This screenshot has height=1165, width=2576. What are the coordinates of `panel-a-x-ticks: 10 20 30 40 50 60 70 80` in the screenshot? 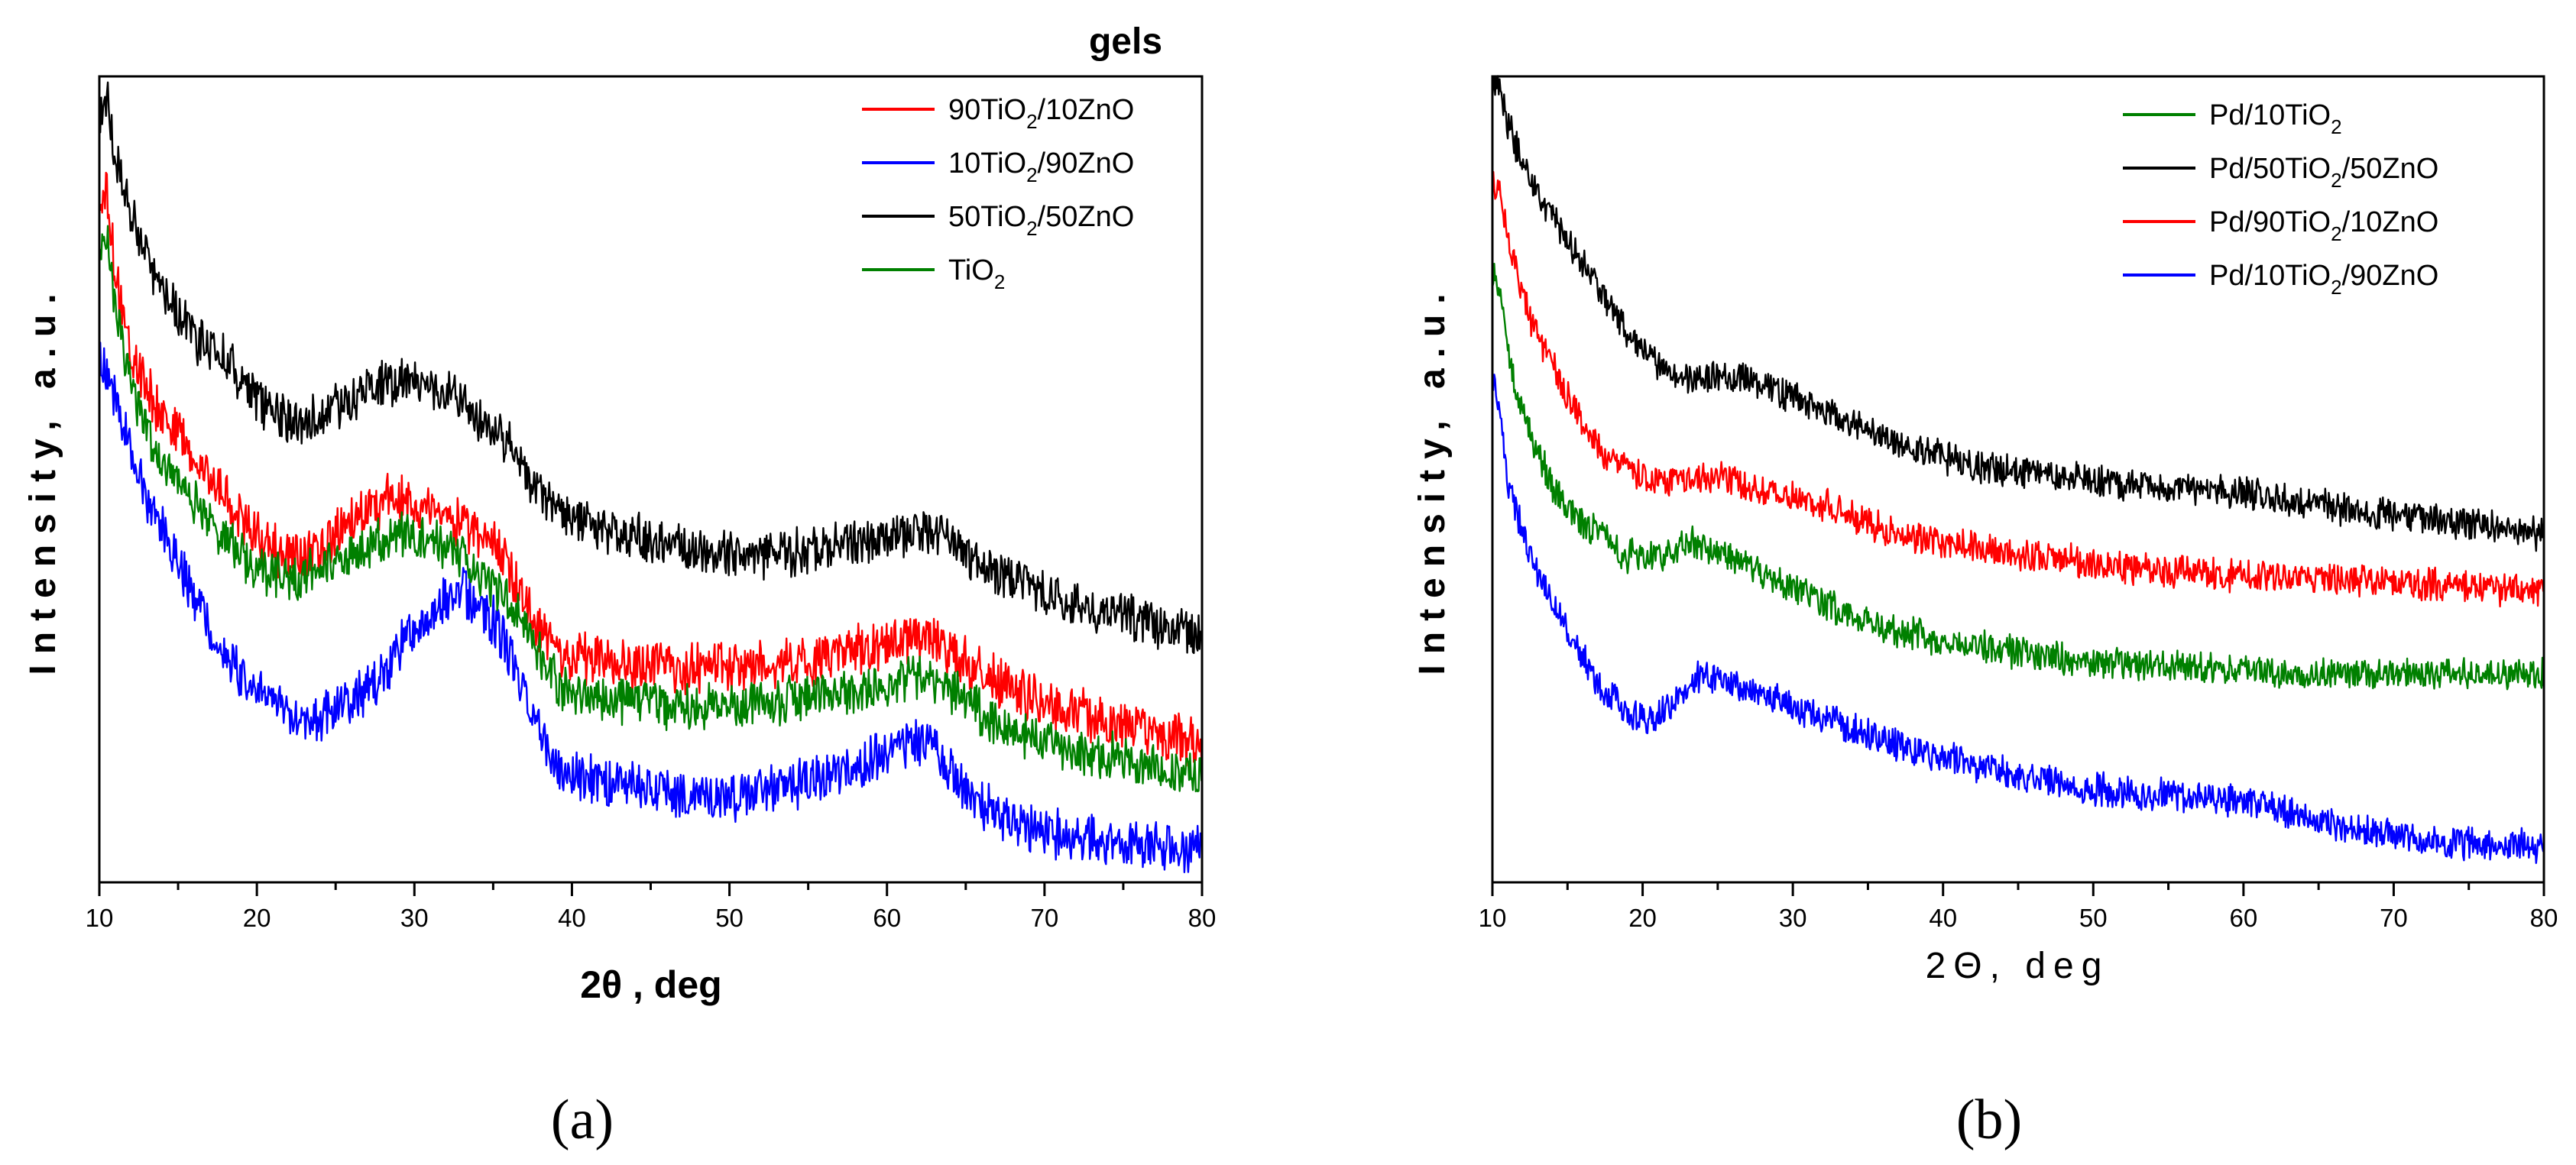 It's located at (652, 907).